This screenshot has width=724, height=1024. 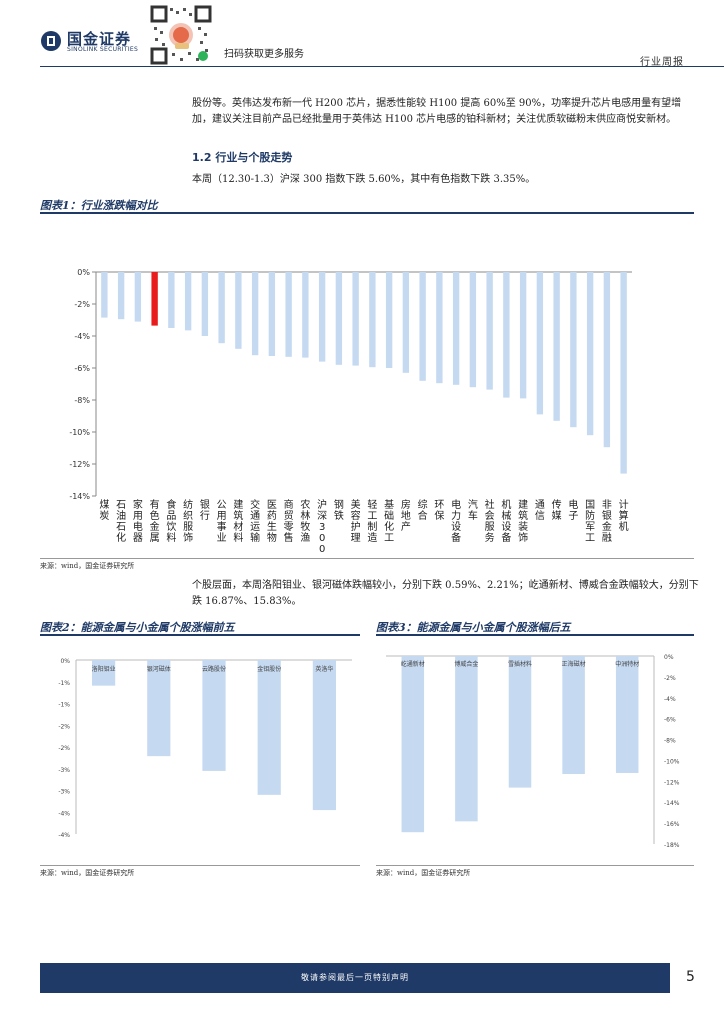 What do you see at coordinates (87, 873) in the screenshot?
I see `figure2-source: 来源：wind，国金证券研究所` at bounding box center [87, 873].